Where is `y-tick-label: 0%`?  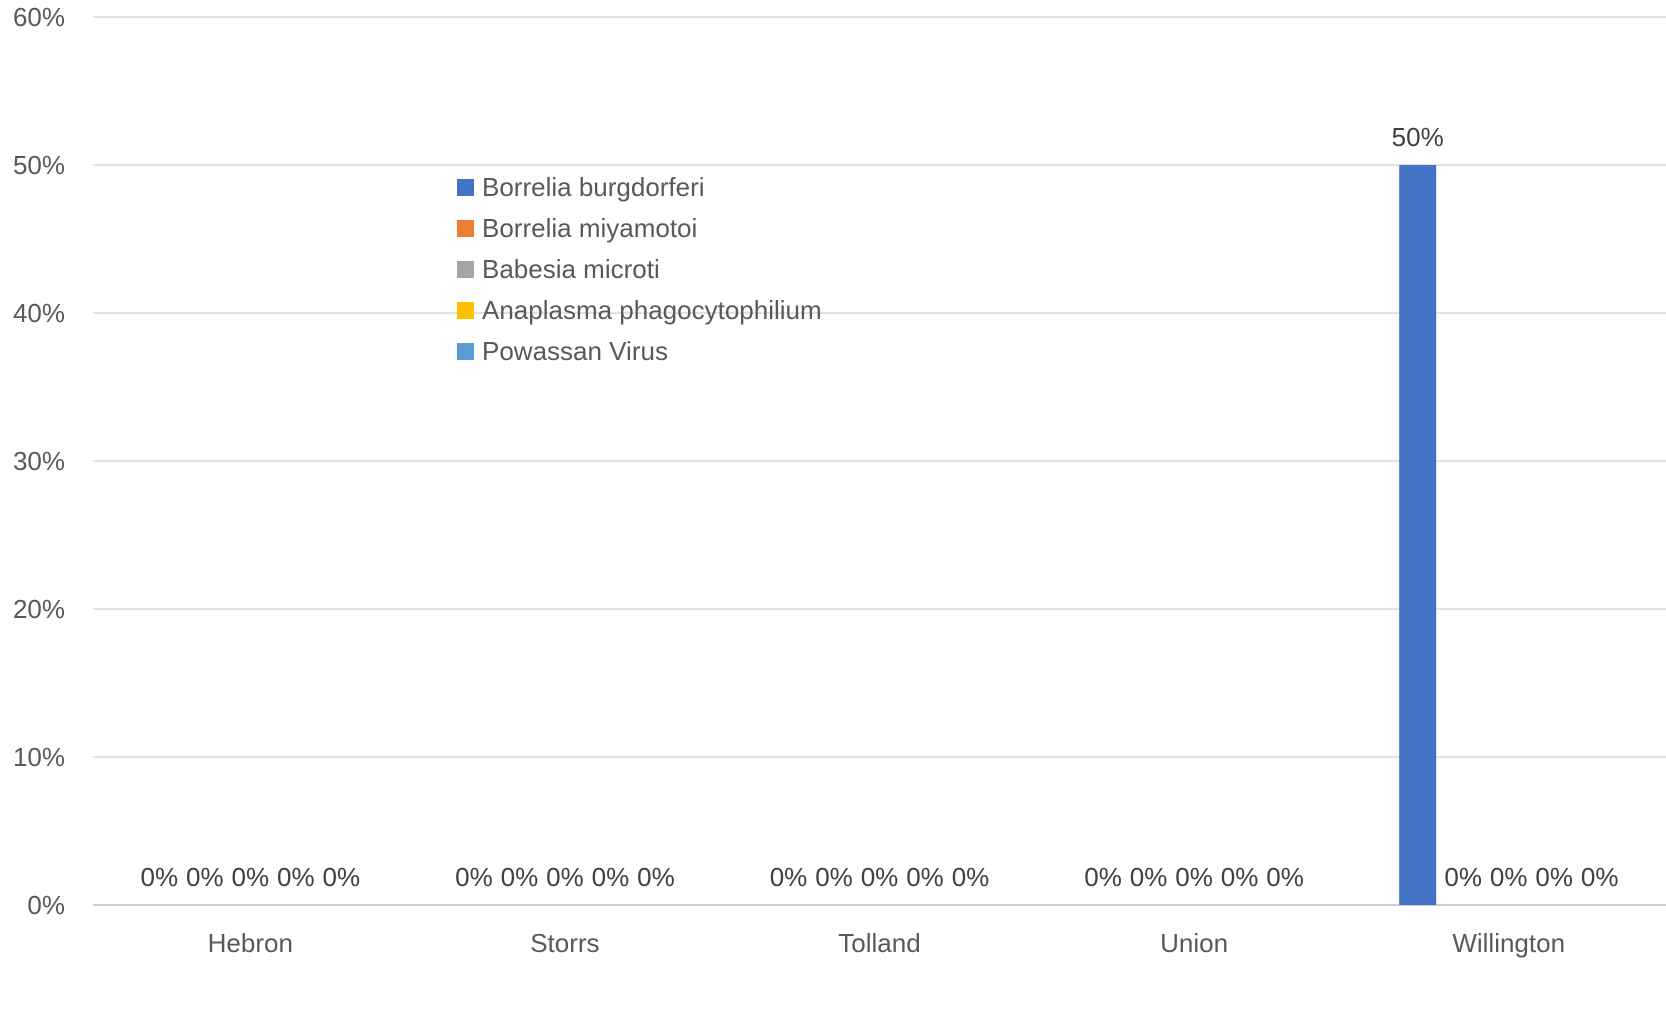
y-tick-label: 0% is located at coordinates (46, 905).